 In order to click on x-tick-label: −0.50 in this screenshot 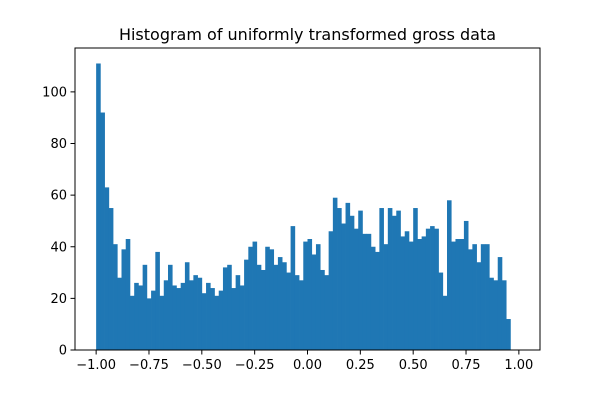, I will do `click(202, 365)`.